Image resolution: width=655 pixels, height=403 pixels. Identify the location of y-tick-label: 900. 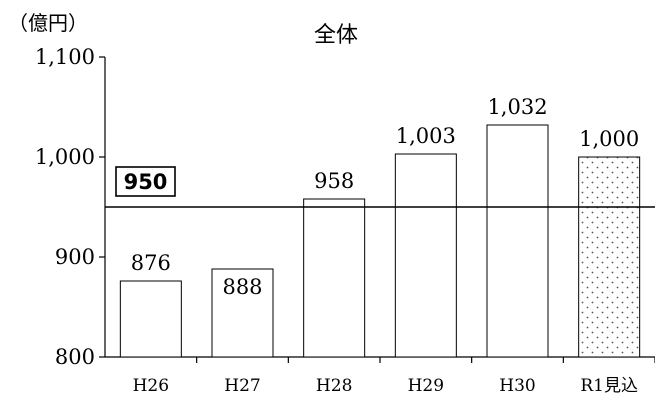
(75, 257).